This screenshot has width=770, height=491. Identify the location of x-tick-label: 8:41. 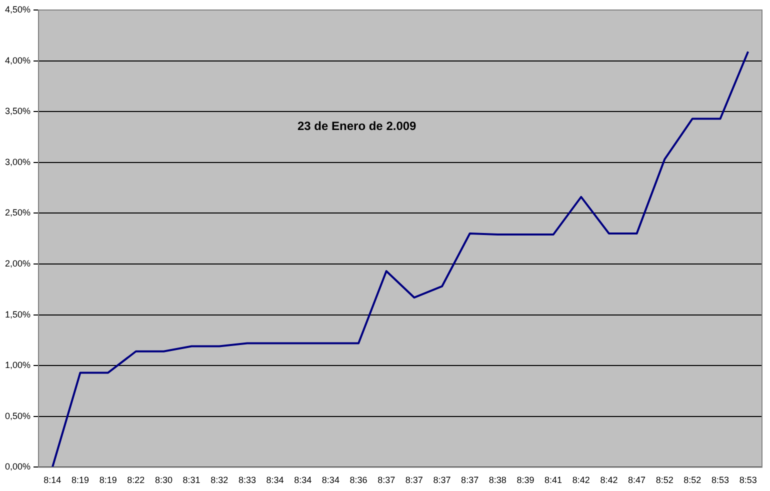
(553, 480).